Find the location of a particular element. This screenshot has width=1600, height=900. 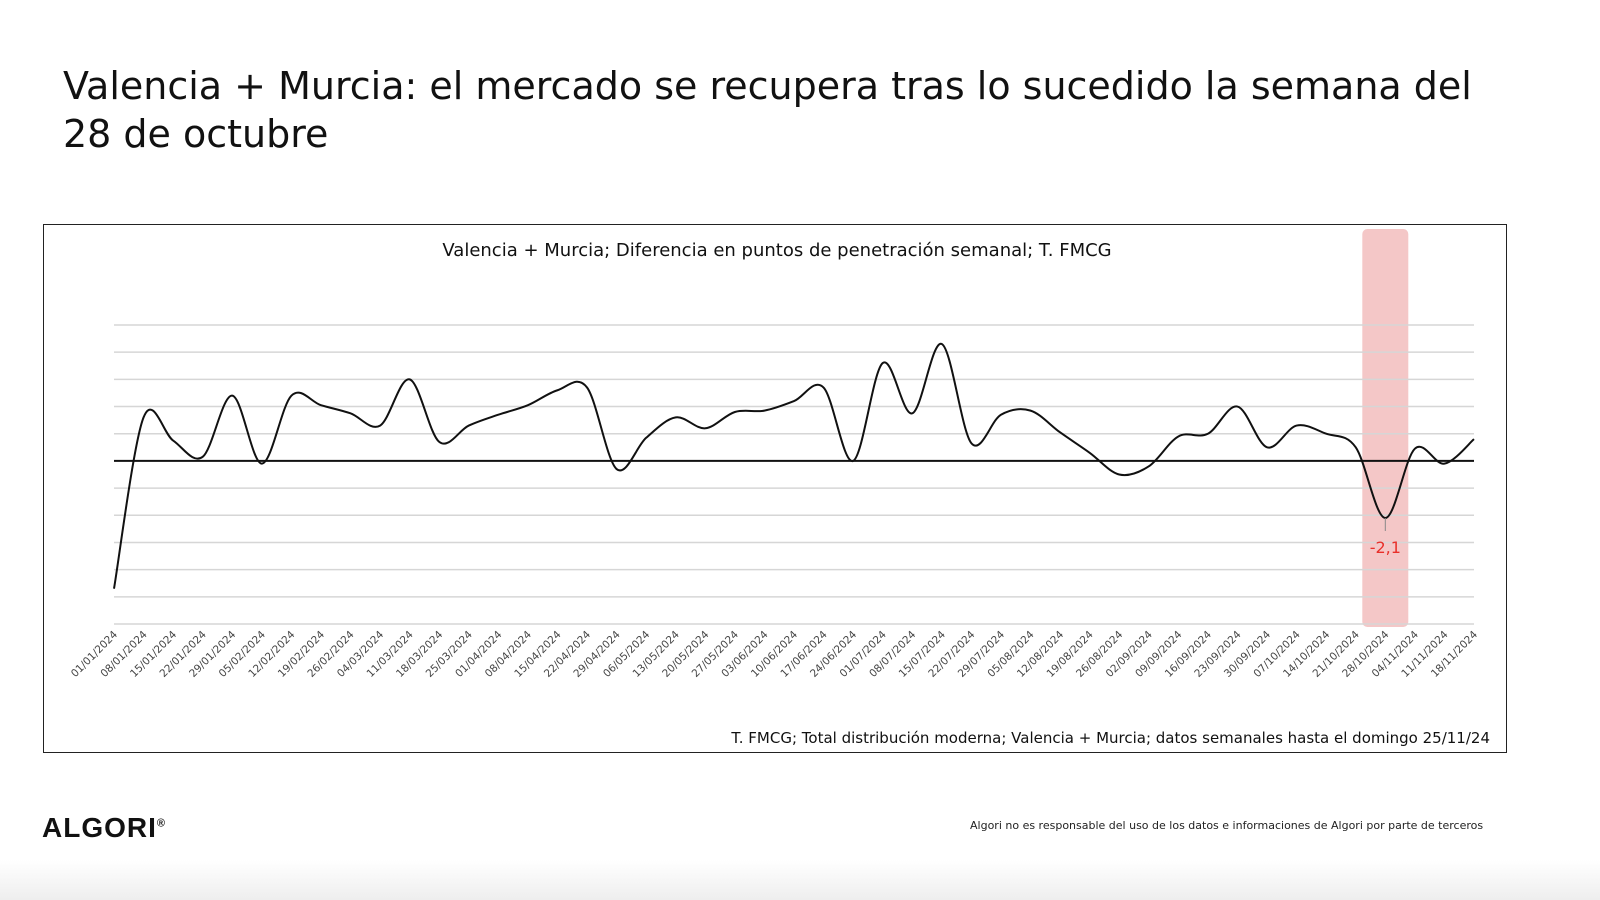

data-label: -2,1 is located at coordinates (1385, 547).